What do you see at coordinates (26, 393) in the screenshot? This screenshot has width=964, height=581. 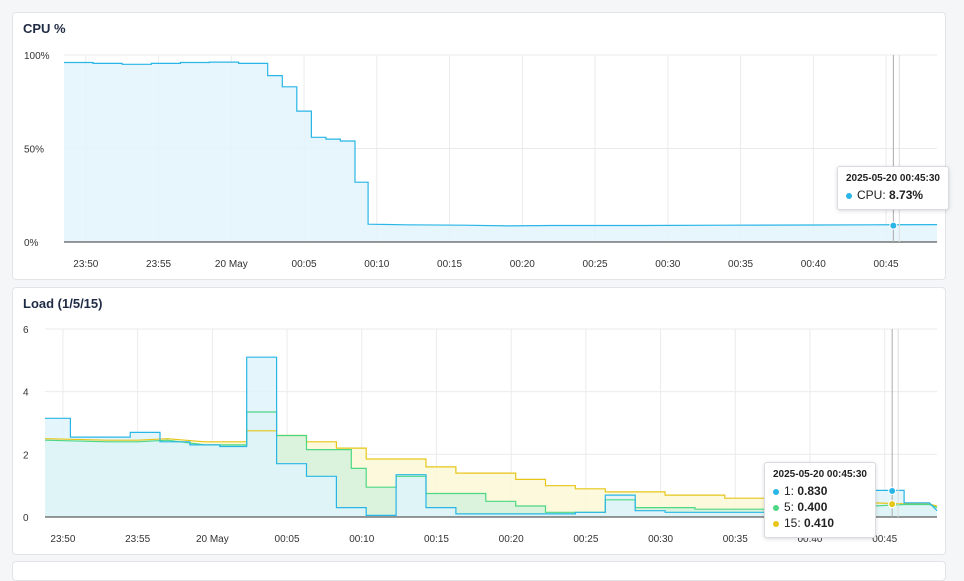 I see `y-tick-label: 4` at bounding box center [26, 393].